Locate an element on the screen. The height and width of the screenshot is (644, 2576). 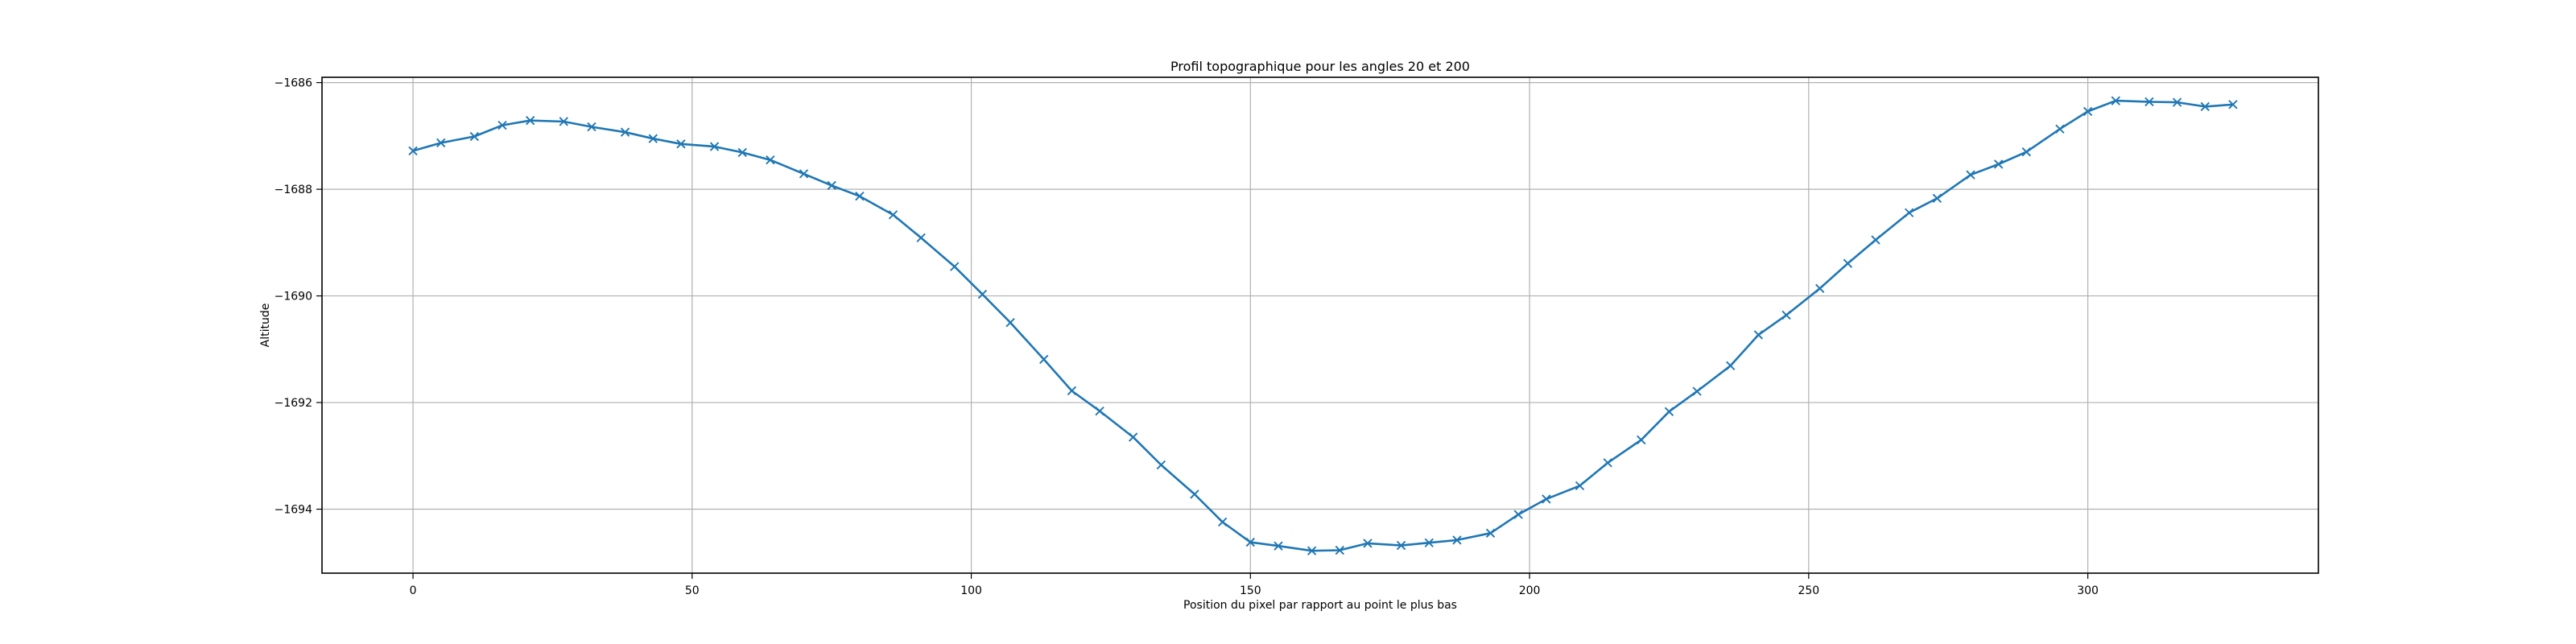
x-tick-label: 250 is located at coordinates (1808, 590).